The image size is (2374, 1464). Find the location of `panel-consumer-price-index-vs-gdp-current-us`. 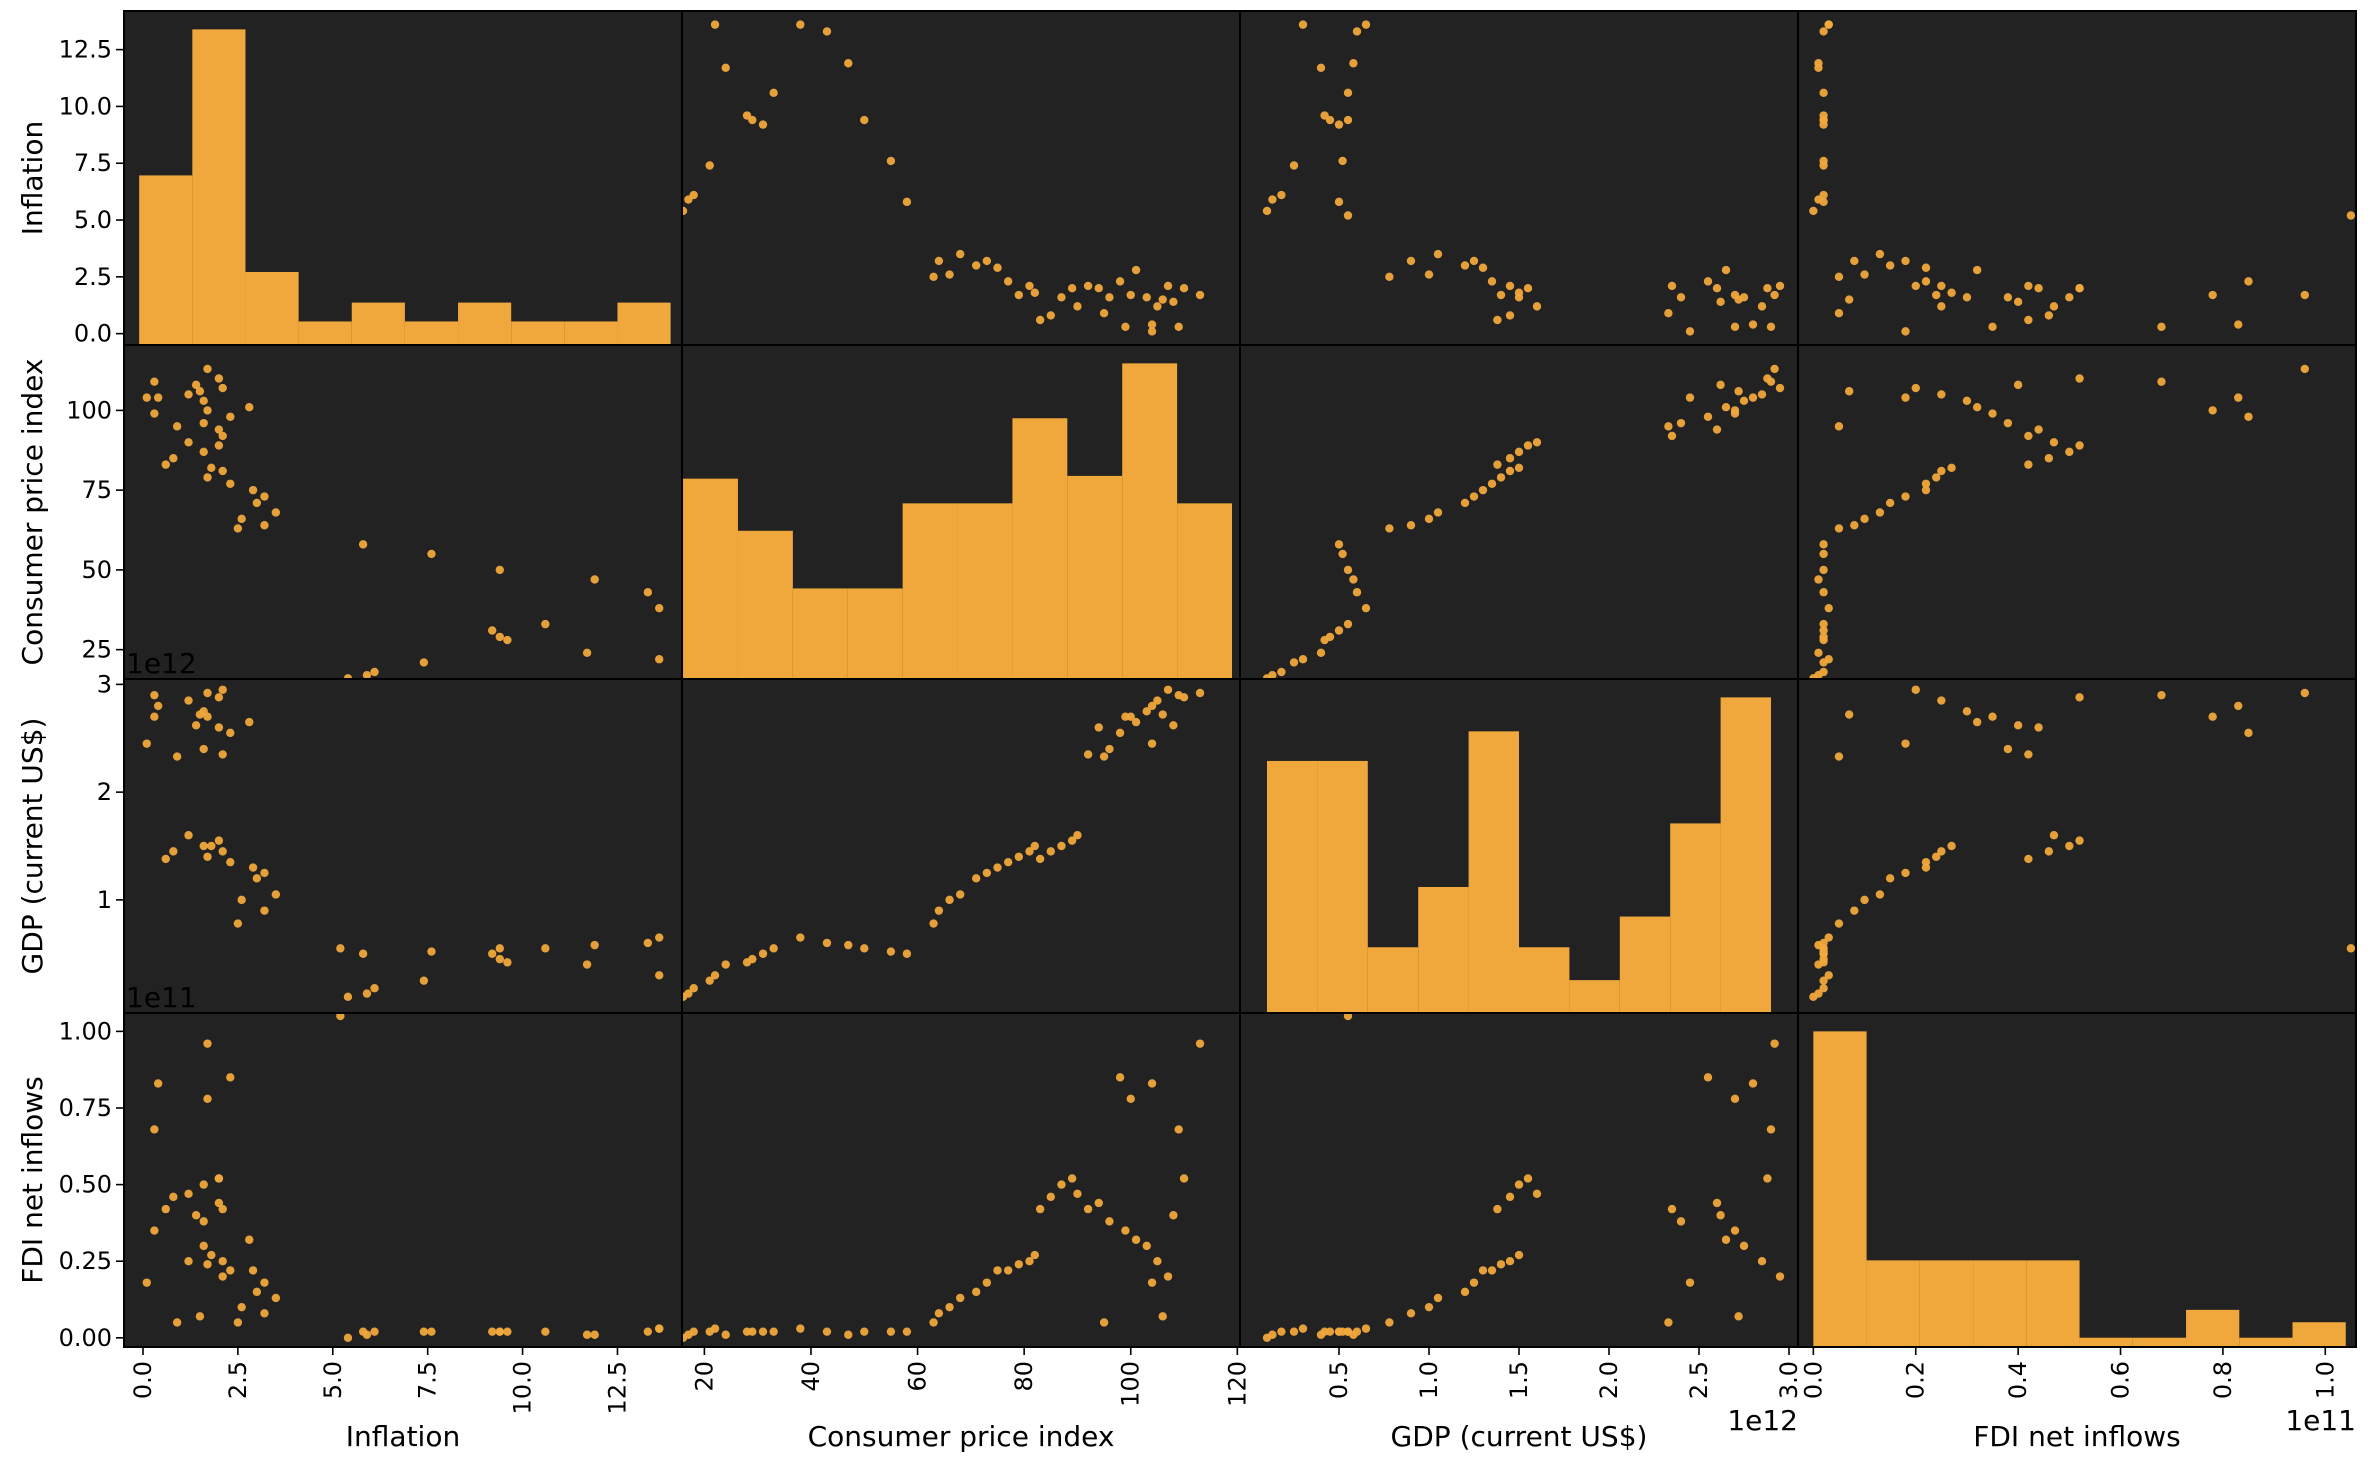

panel-consumer-price-index-vs-gdp-current-us is located at coordinates (1519, 512).